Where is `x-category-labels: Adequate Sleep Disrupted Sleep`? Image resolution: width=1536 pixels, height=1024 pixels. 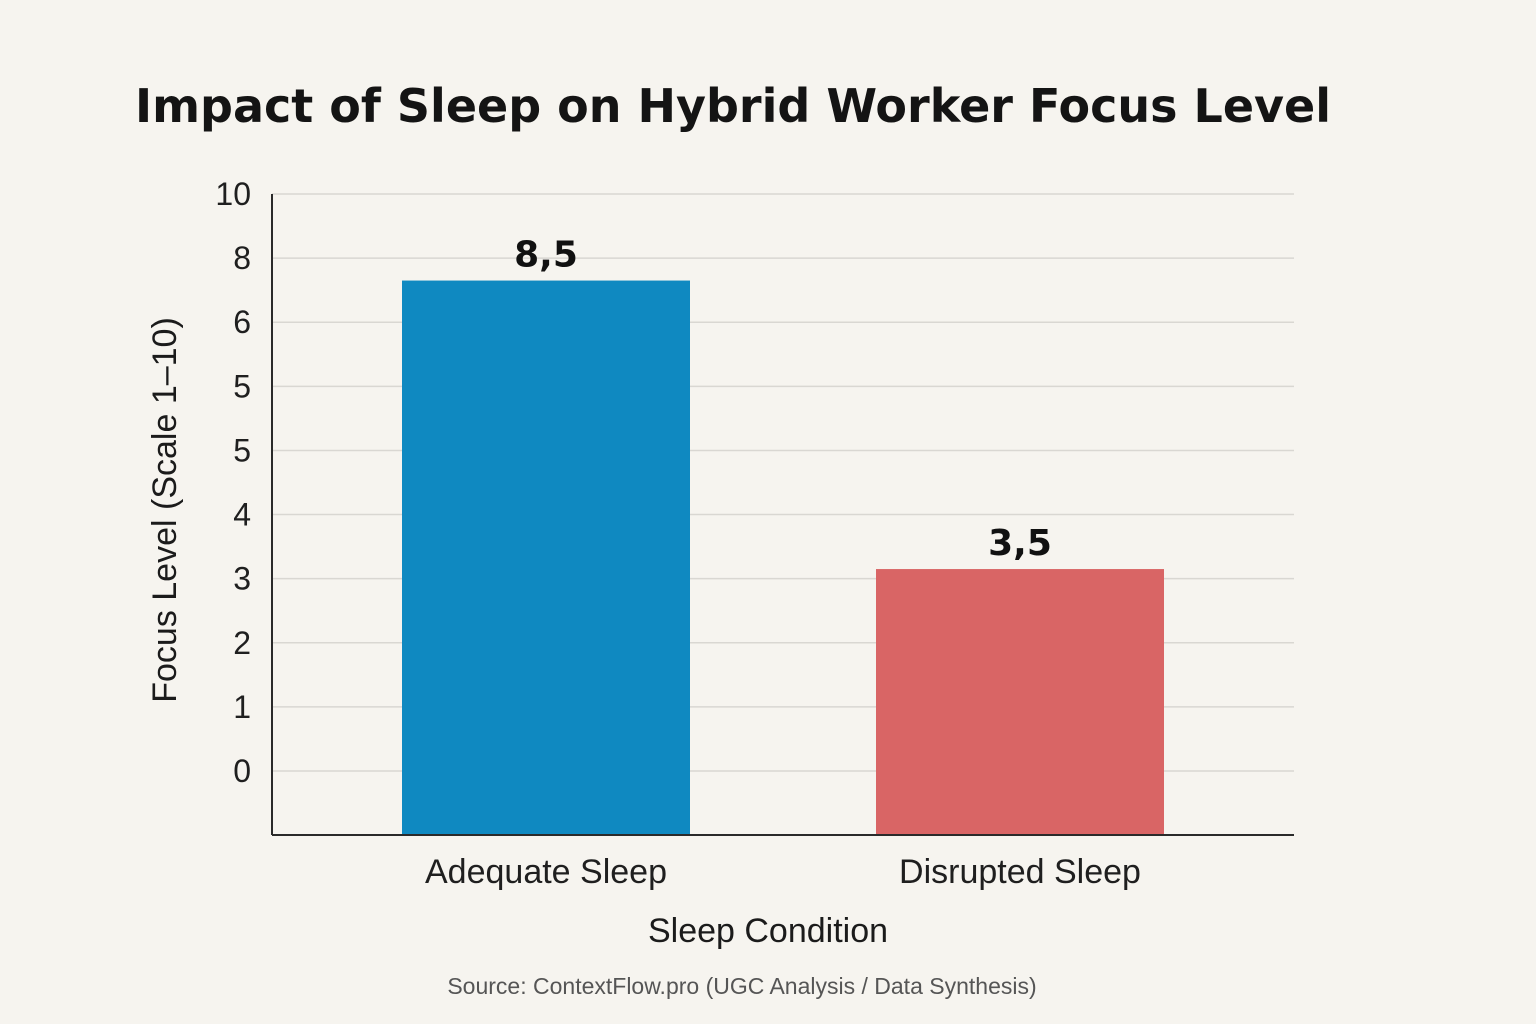
x-category-labels: Adequate Sleep Disrupted Sleep is located at coordinates (783, 872).